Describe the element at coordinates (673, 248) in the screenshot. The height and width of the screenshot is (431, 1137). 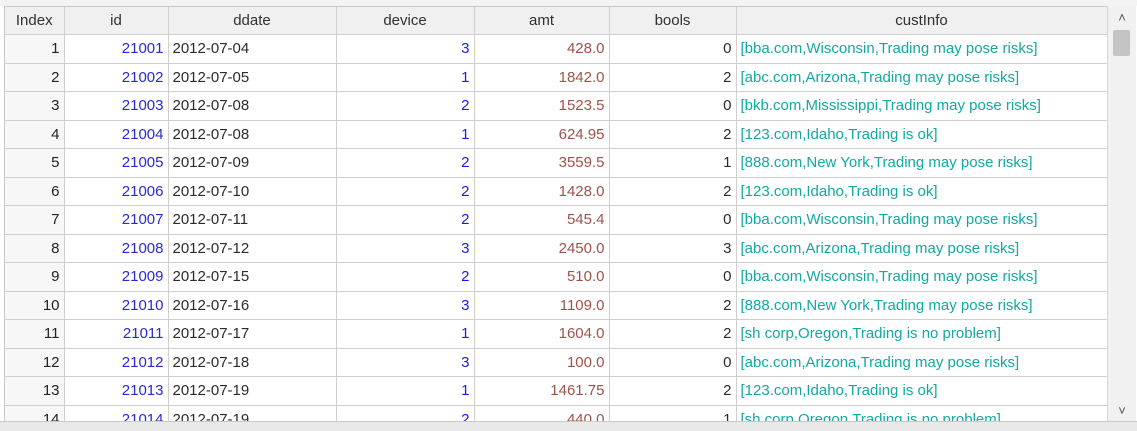
I see `cell-bools: 3` at that location.